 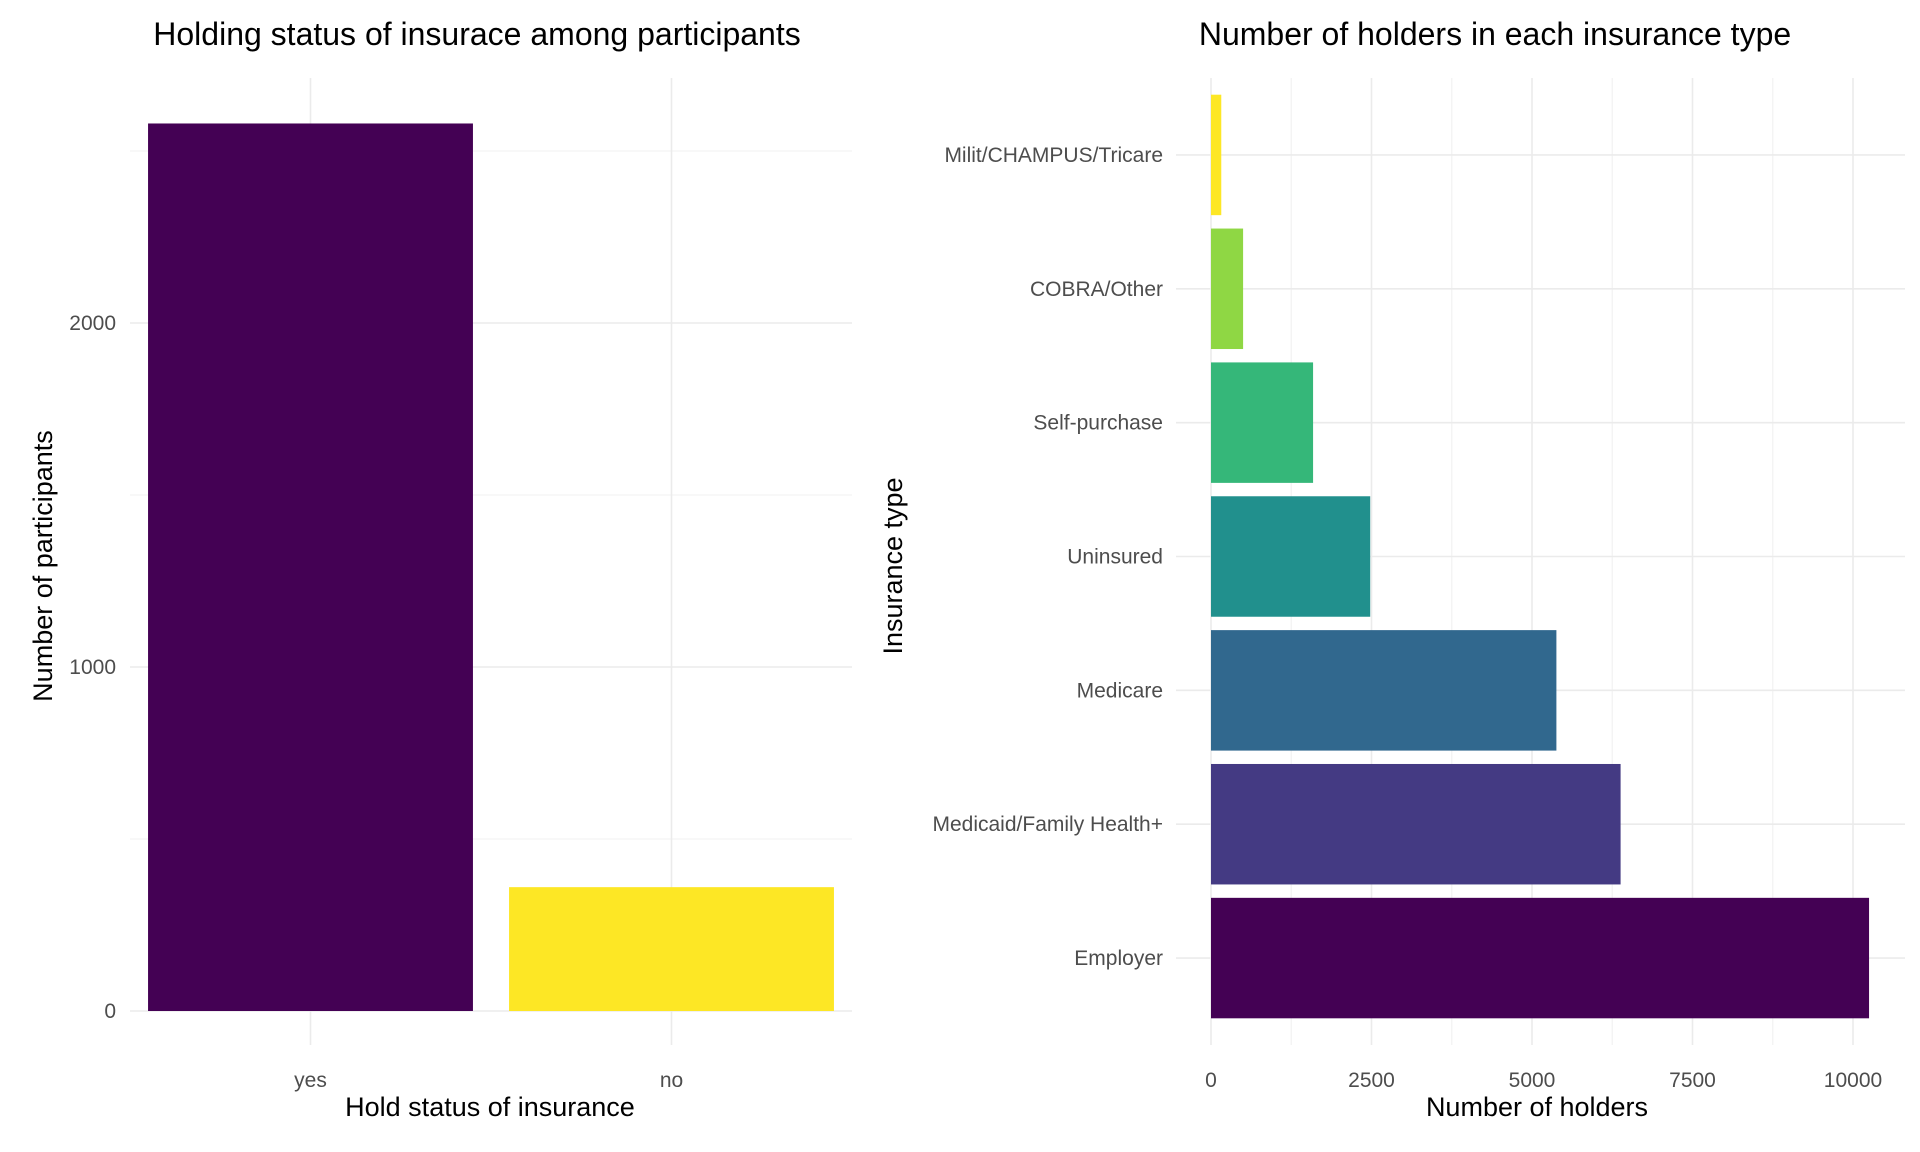 What do you see at coordinates (1495, 34) in the screenshot?
I see `insurance-type-chart-title: Number of holders in each insurance type` at bounding box center [1495, 34].